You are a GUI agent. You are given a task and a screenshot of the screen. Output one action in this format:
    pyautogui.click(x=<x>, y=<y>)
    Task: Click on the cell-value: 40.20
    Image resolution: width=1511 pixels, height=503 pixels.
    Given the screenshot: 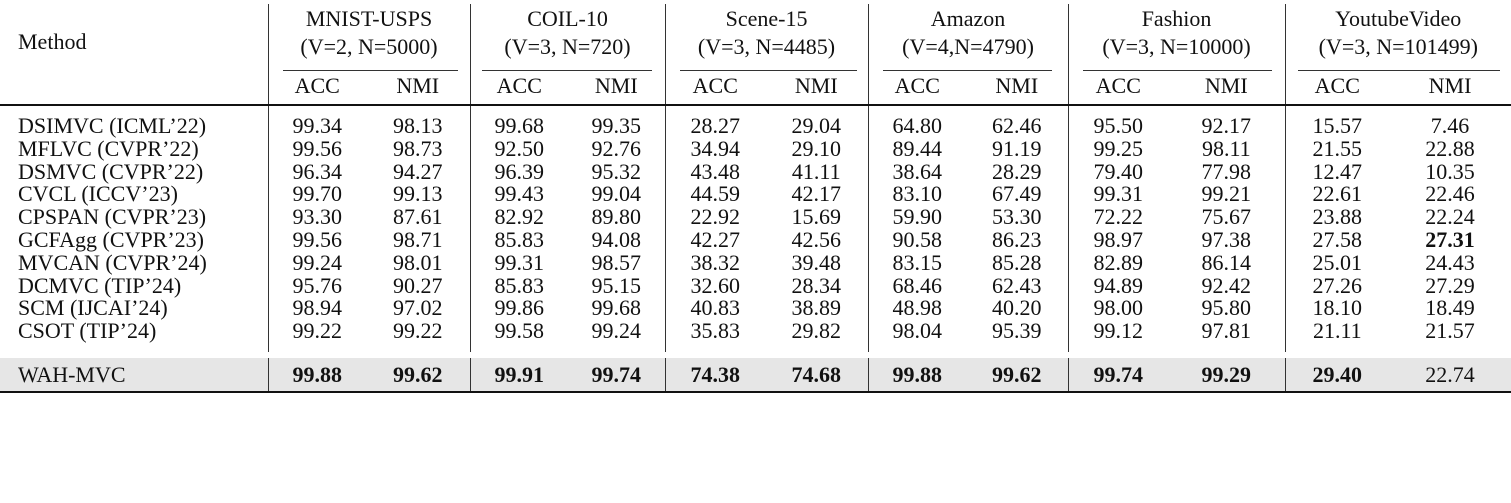 What is the action you would take?
    pyautogui.click(x=1017, y=308)
    